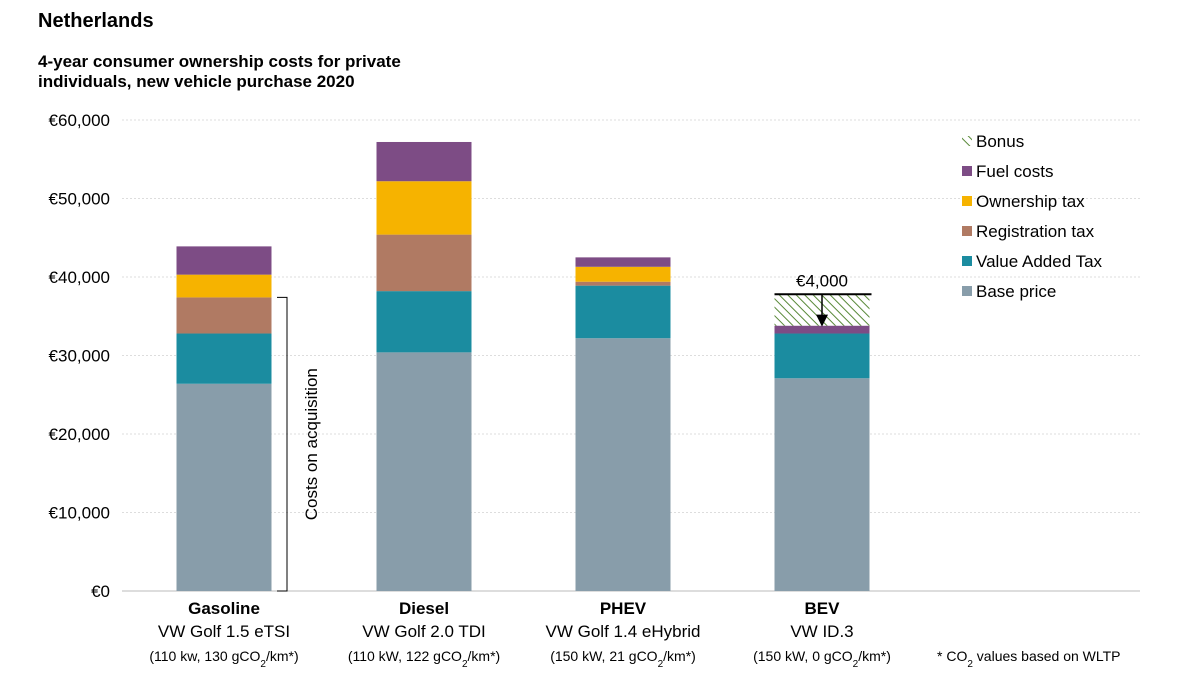  What do you see at coordinates (1016, 291) in the screenshot?
I see `legend-label: Base price` at bounding box center [1016, 291].